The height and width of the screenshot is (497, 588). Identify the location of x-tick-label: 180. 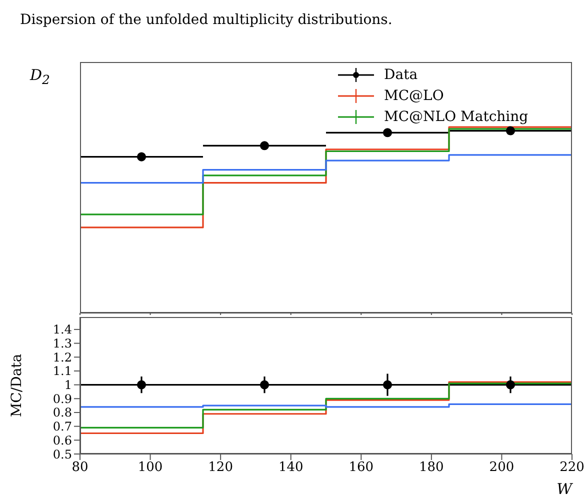
(431, 468).